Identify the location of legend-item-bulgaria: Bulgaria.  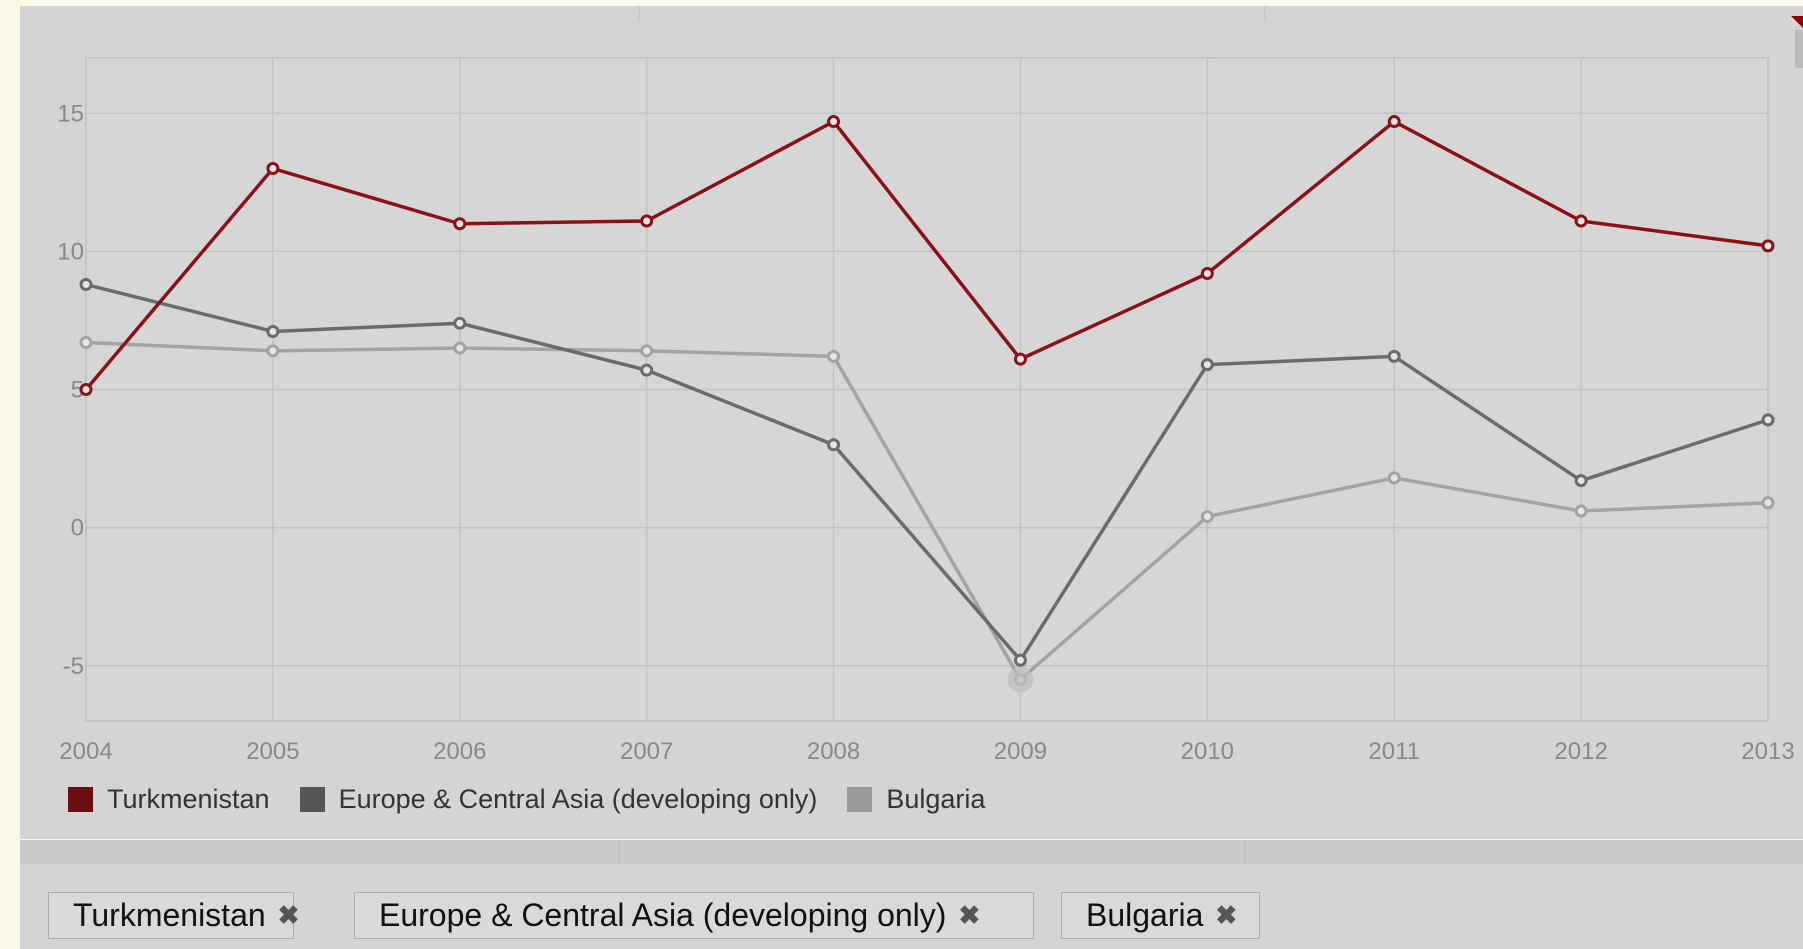
(916, 799).